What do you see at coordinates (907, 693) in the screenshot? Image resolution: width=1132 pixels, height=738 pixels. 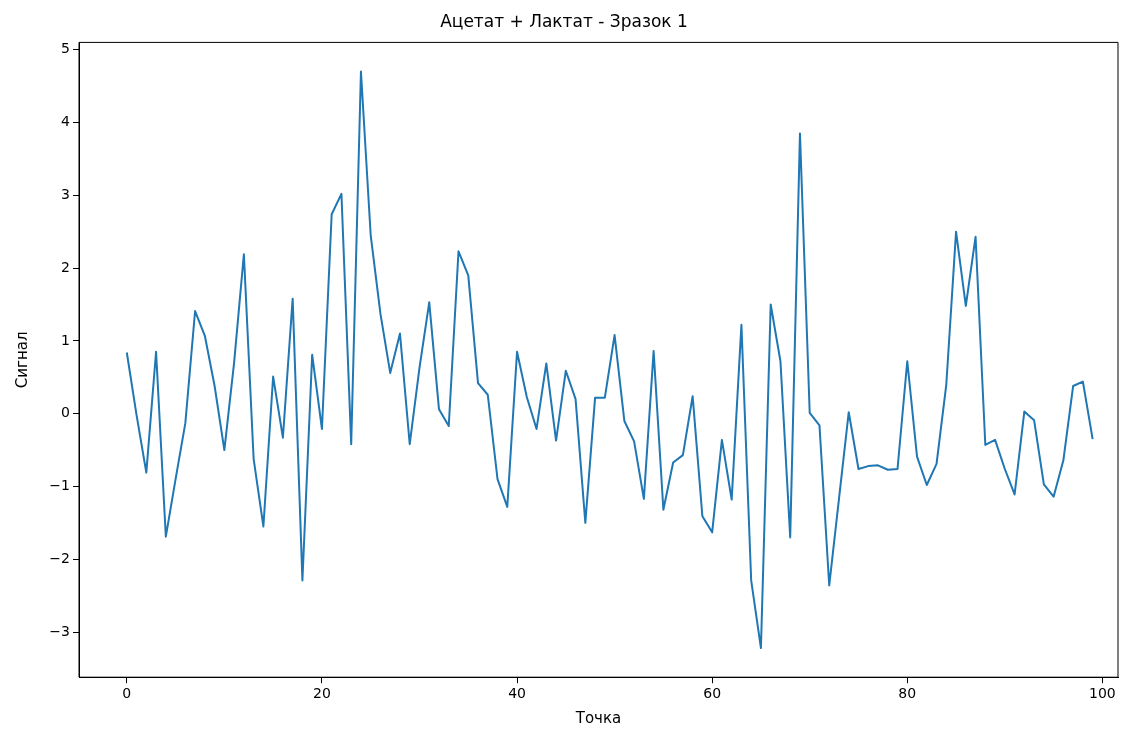 I see `x-tick-label: 80` at bounding box center [907, 693].